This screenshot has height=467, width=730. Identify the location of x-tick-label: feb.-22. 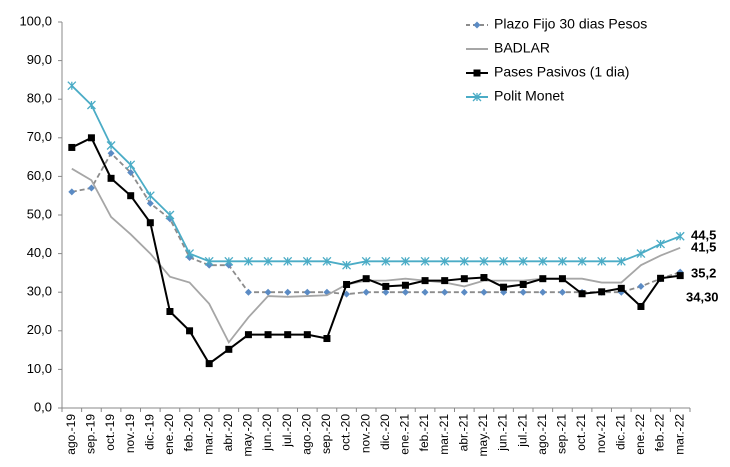
(660, 433).